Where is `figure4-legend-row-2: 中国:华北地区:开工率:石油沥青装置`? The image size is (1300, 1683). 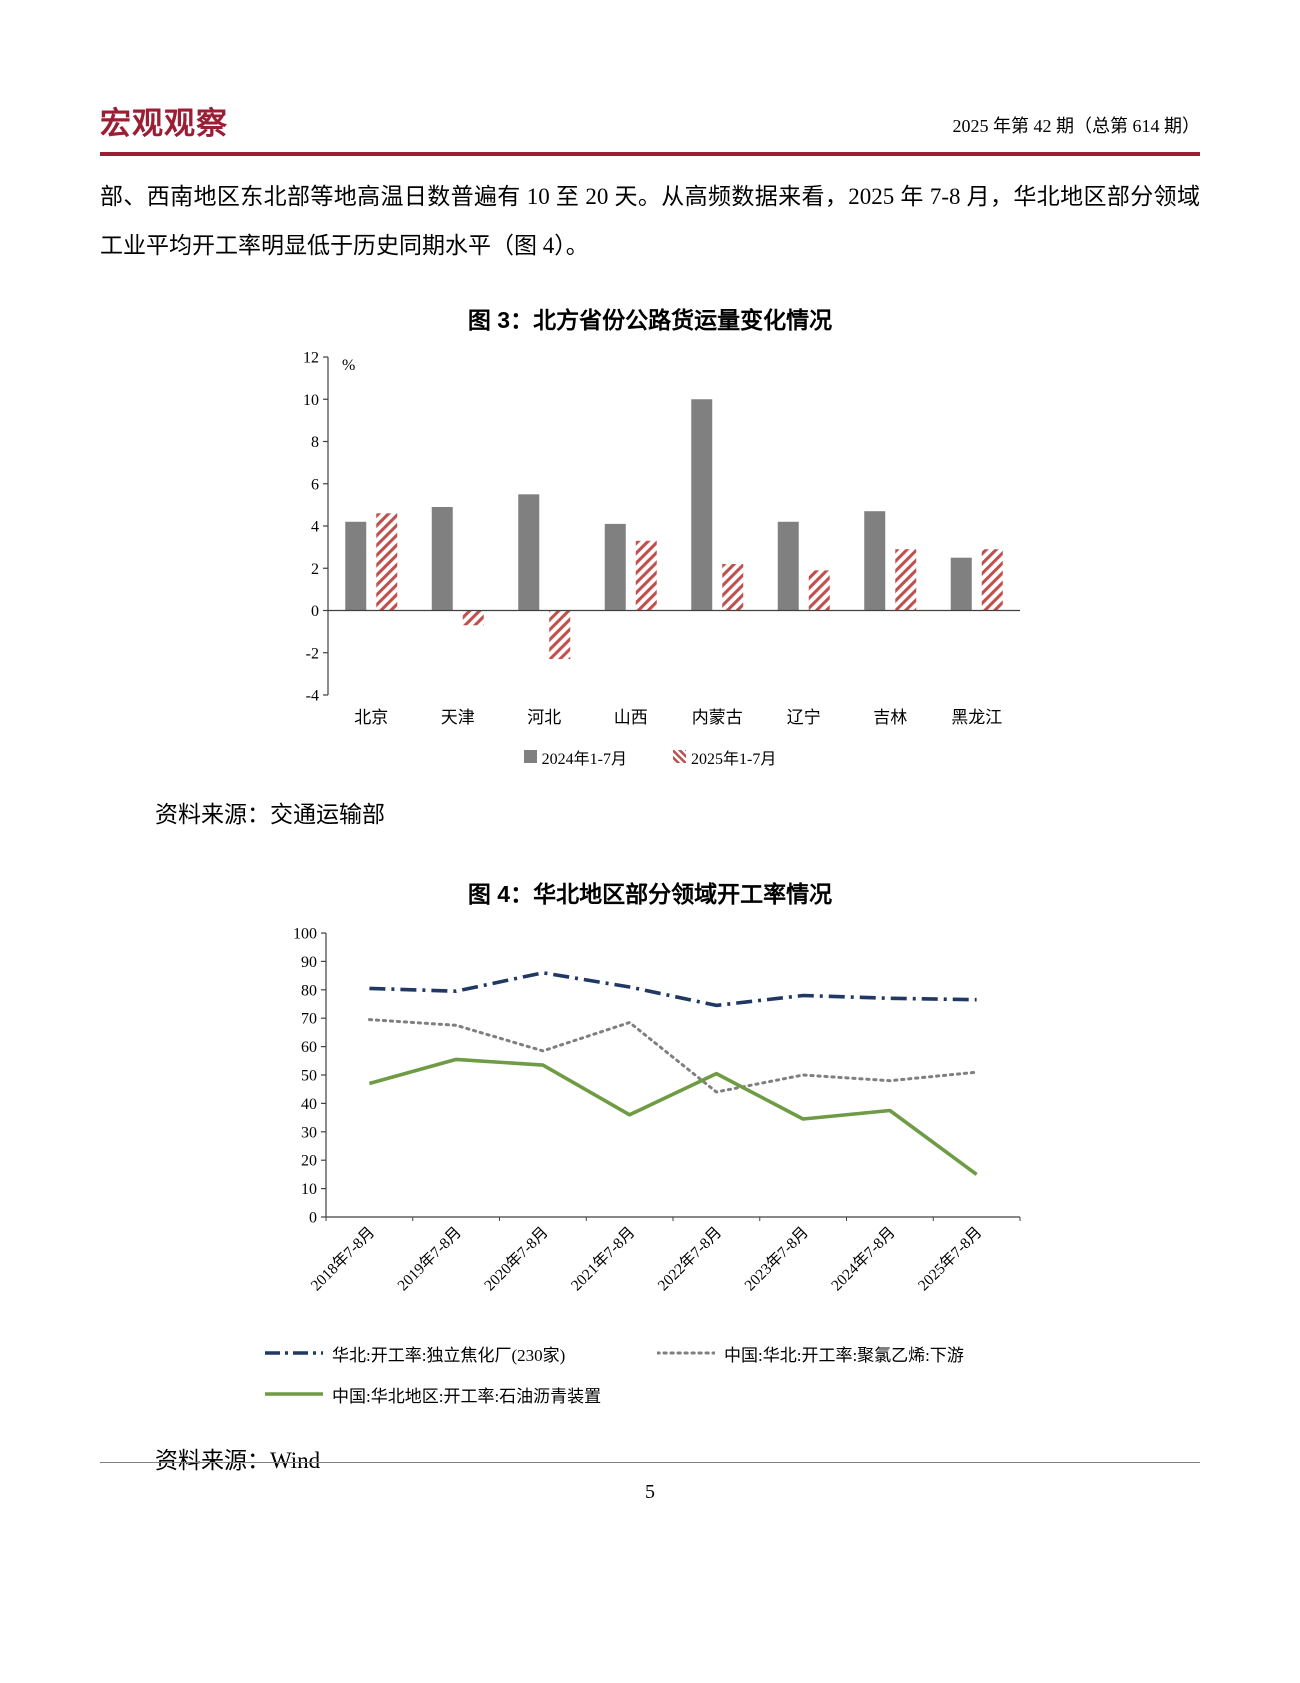
figure4-legend-row-2: 中国:华北地区:开工率:石油沥青装置 is located at coordinates (650, 1394).